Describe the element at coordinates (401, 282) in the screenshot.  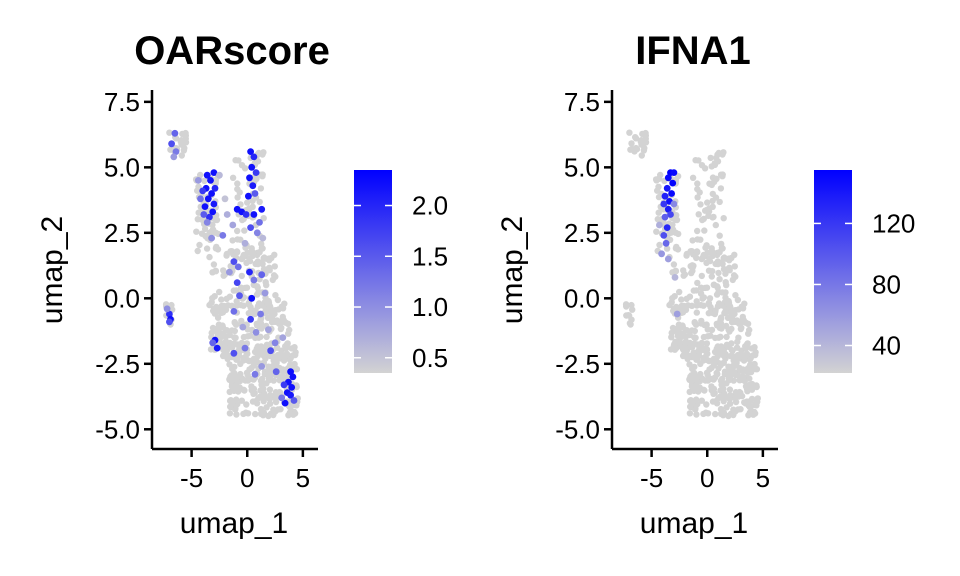
I see `panel-1-colorbar-ticks: 0.5 1.0 1.5 2.0` at that location.